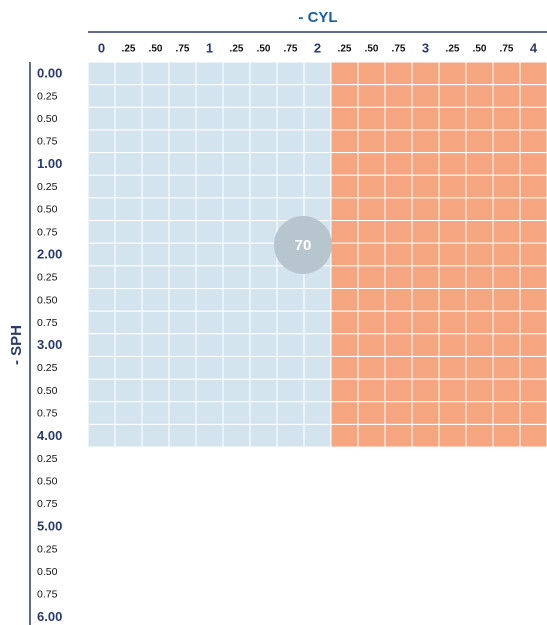 Image resolution: width=547 pixels, height=625 pixels. I want to click on sph-axis-label: - SPH, so click(16, 345).